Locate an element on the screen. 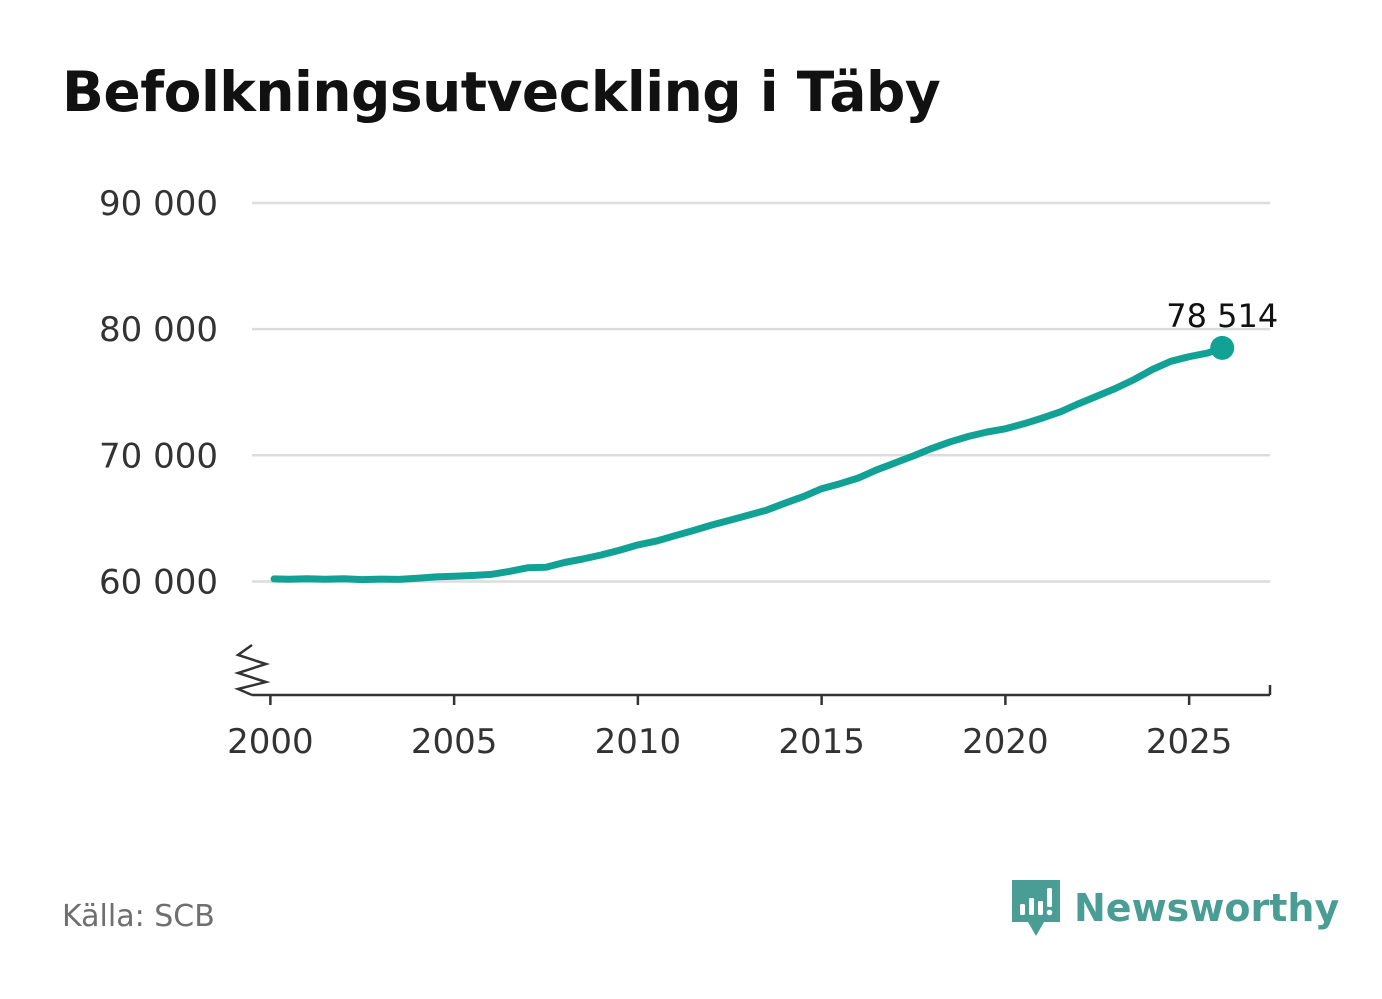  y-tick-label: 60 000 is located at coordinates (158, 582).